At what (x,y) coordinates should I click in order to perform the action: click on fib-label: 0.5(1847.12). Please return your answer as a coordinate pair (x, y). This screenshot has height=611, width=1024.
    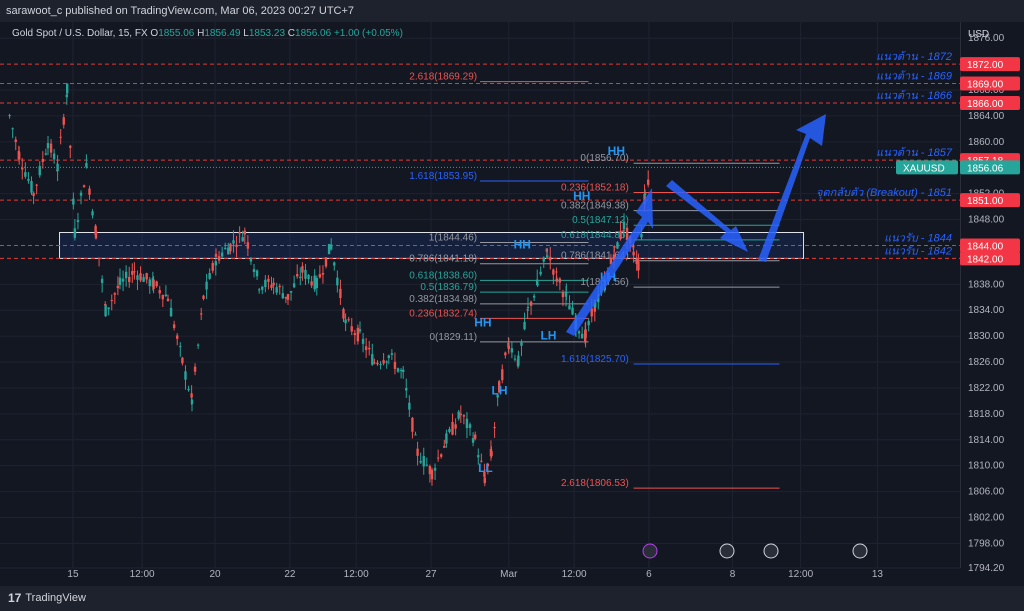
    Looking at the image, I should click on (600, 220).